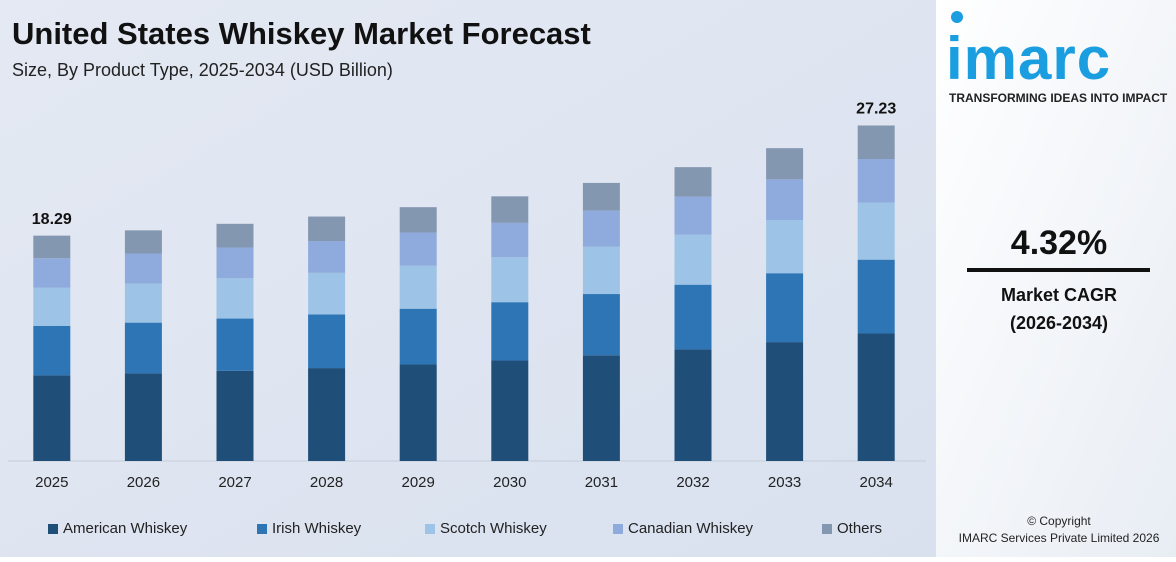  Describe the element at coordinates (691, 528) in the screenshot. I see `legend-label: Canadian Whiskey` at that location.